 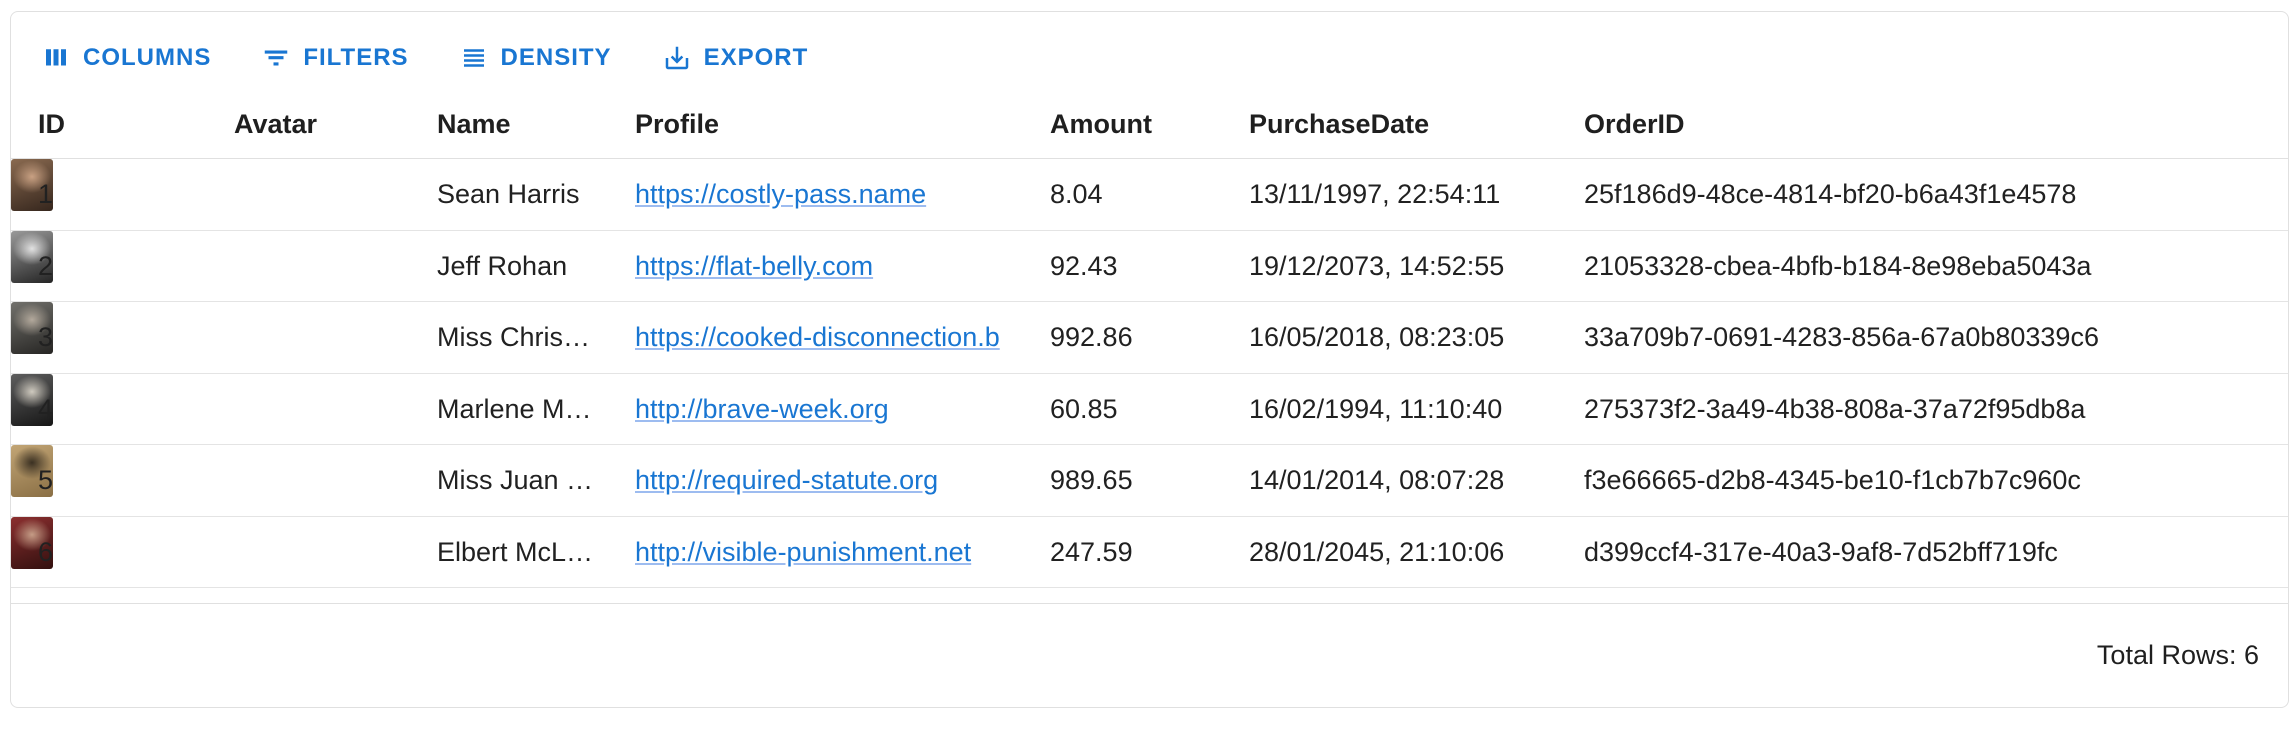 I want to click on profile-link: http://visible-punishment.net, so click(x=803, y=551).